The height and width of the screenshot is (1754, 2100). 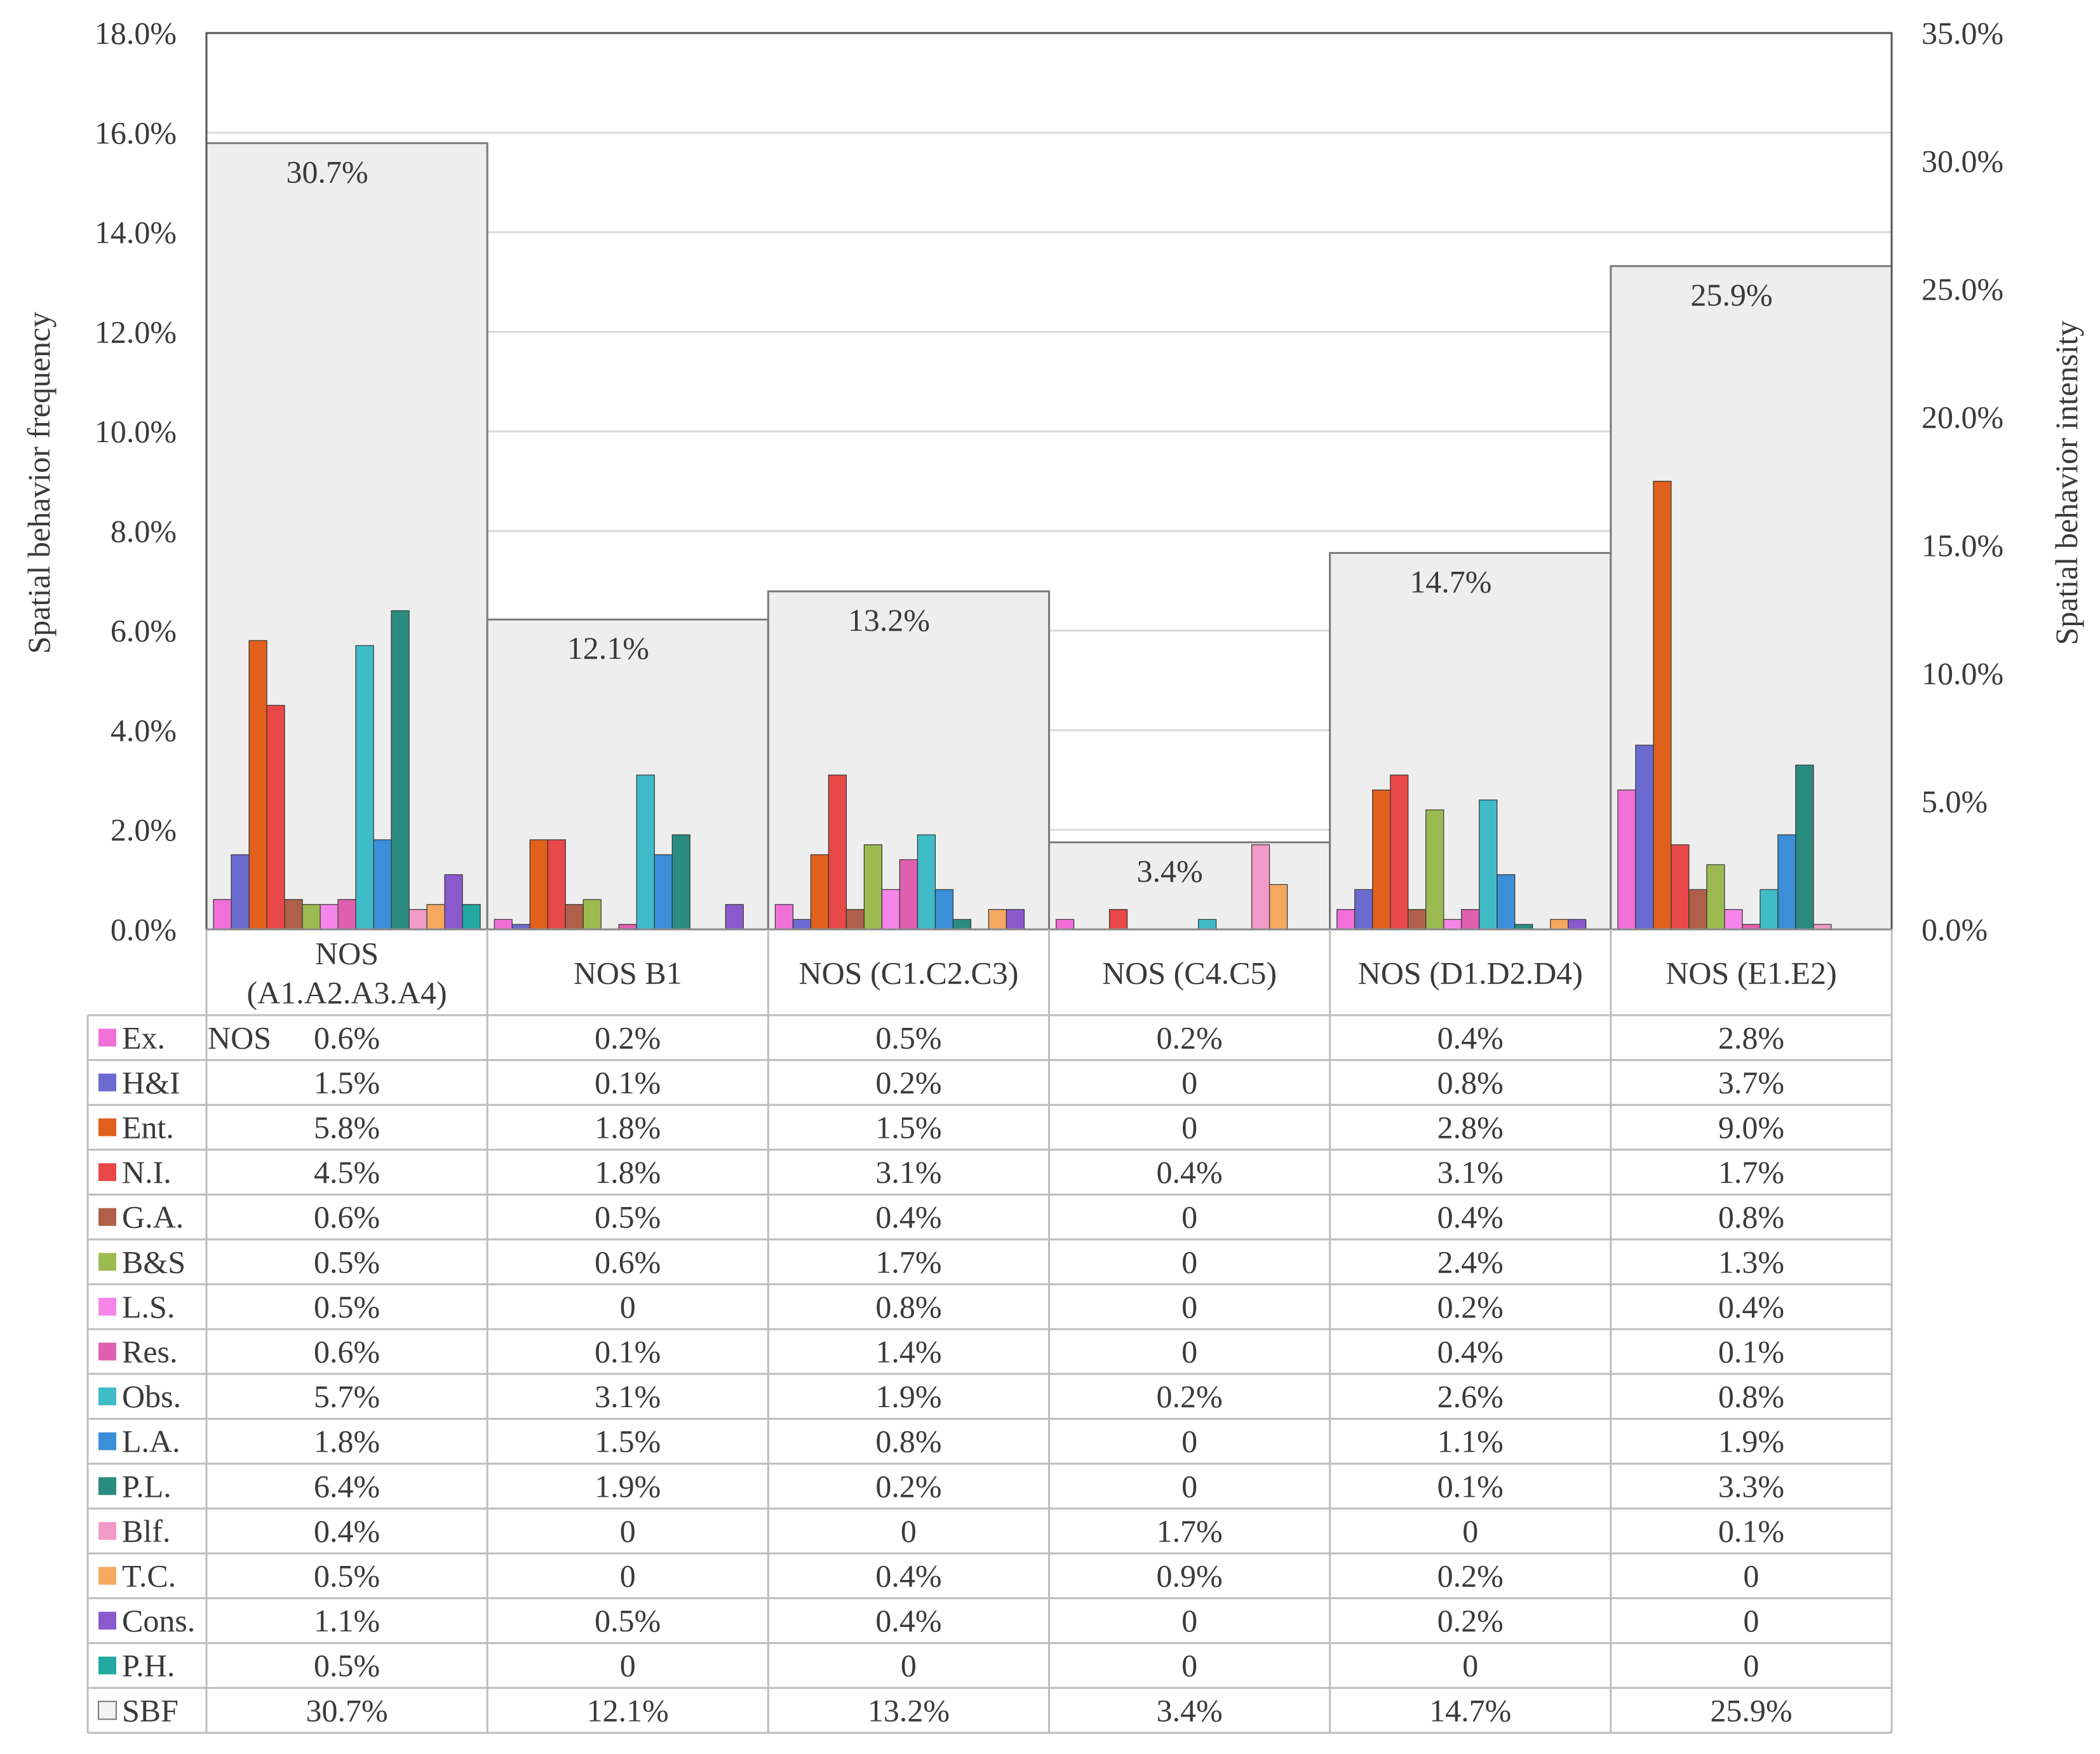 I want to click on legend-label: P.H., so click(x=148, y=1665).